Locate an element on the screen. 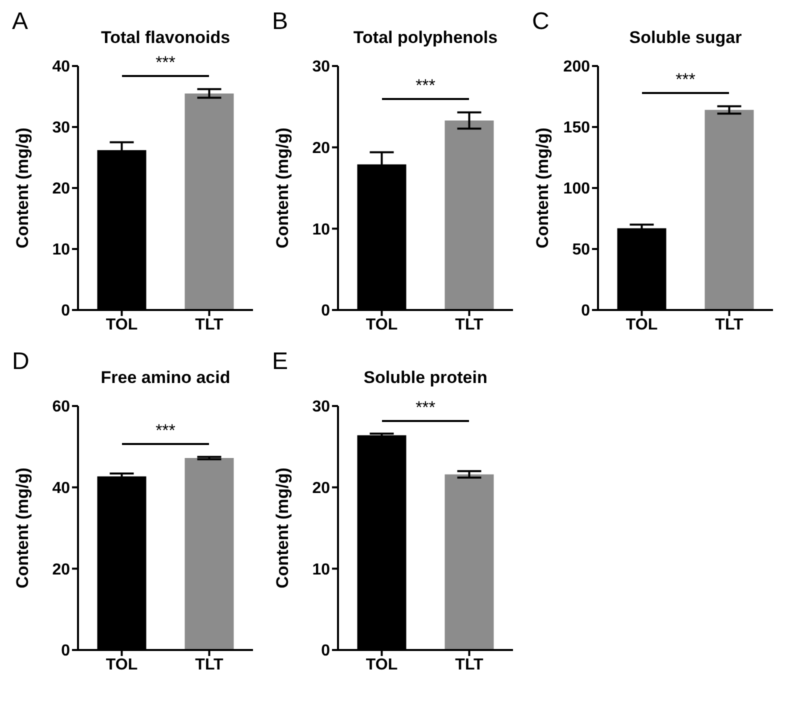 Image resolution: width=789 pixels, height=708 pixels. y-tick-label: 100 is located at coordinates (576, 189).